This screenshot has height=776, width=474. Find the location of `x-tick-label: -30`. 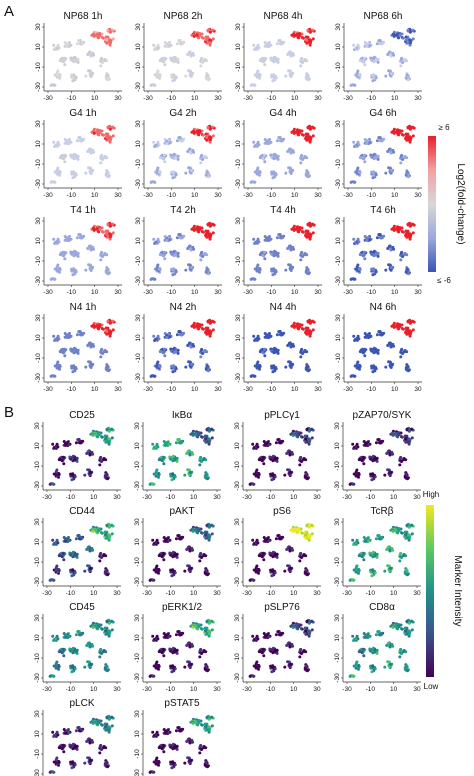

x-tick-label: -30 is located at coordinates (248, 389).